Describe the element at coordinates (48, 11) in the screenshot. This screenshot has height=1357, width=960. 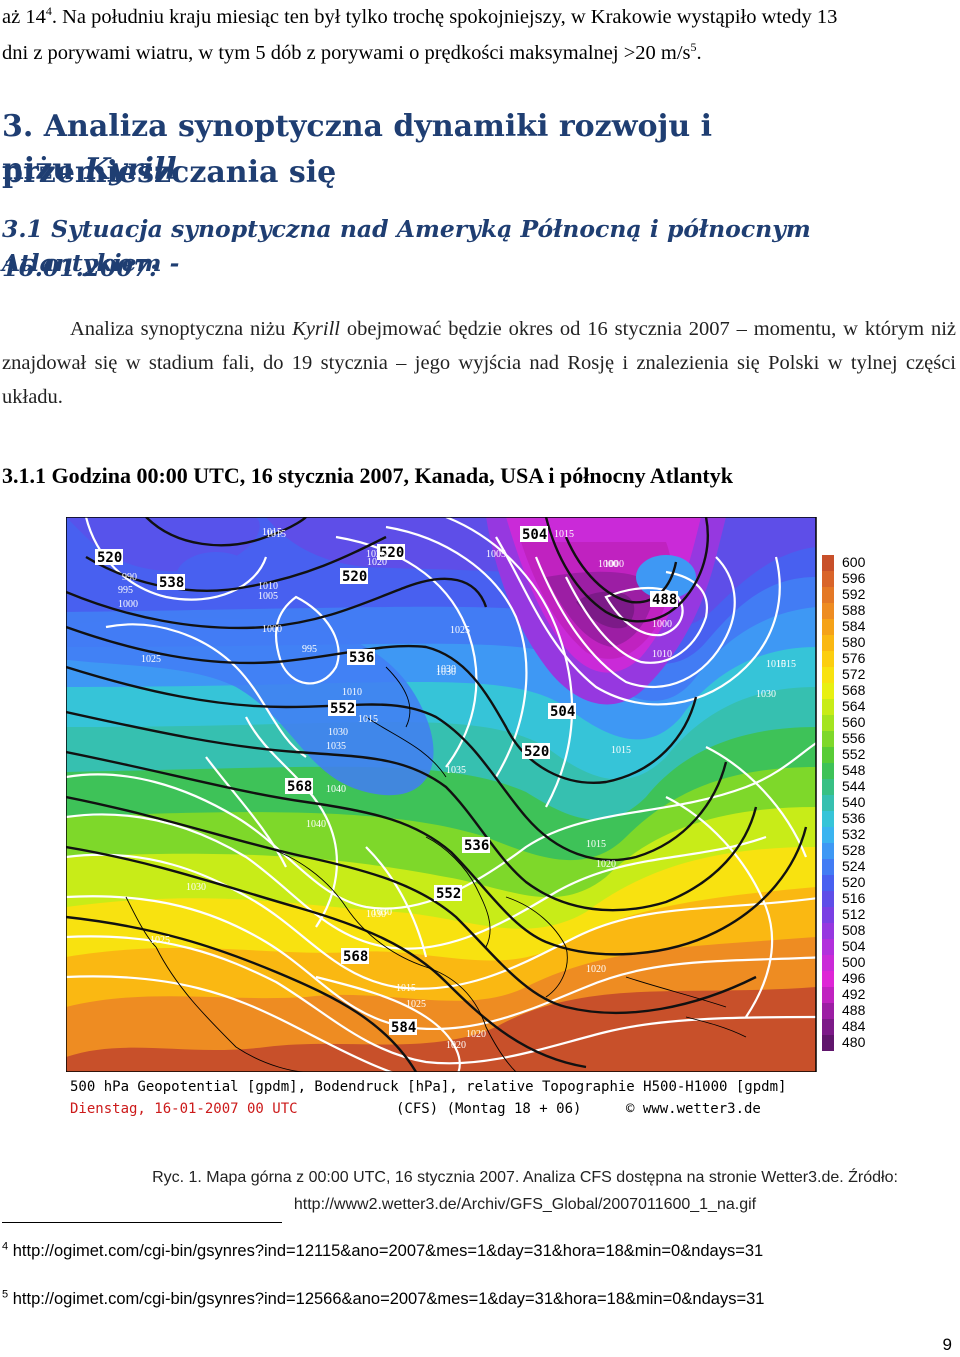
I see `footnote-ref-4: 4` at that location.